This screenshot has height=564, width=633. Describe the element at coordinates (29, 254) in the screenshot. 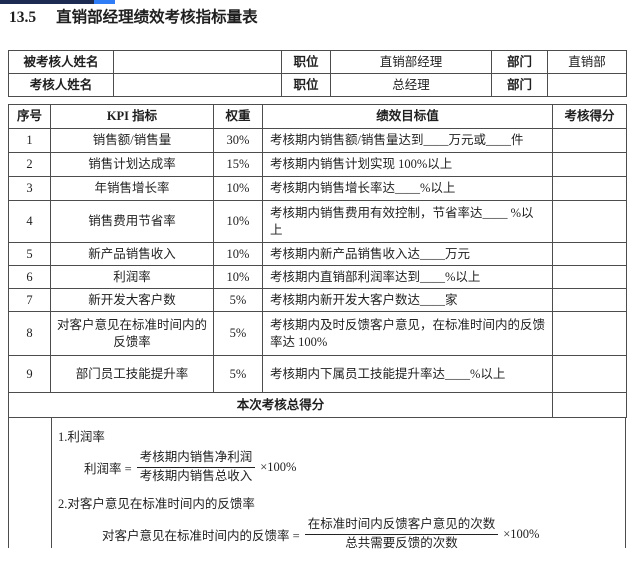

I see `row-no-cell: 5` at that location.